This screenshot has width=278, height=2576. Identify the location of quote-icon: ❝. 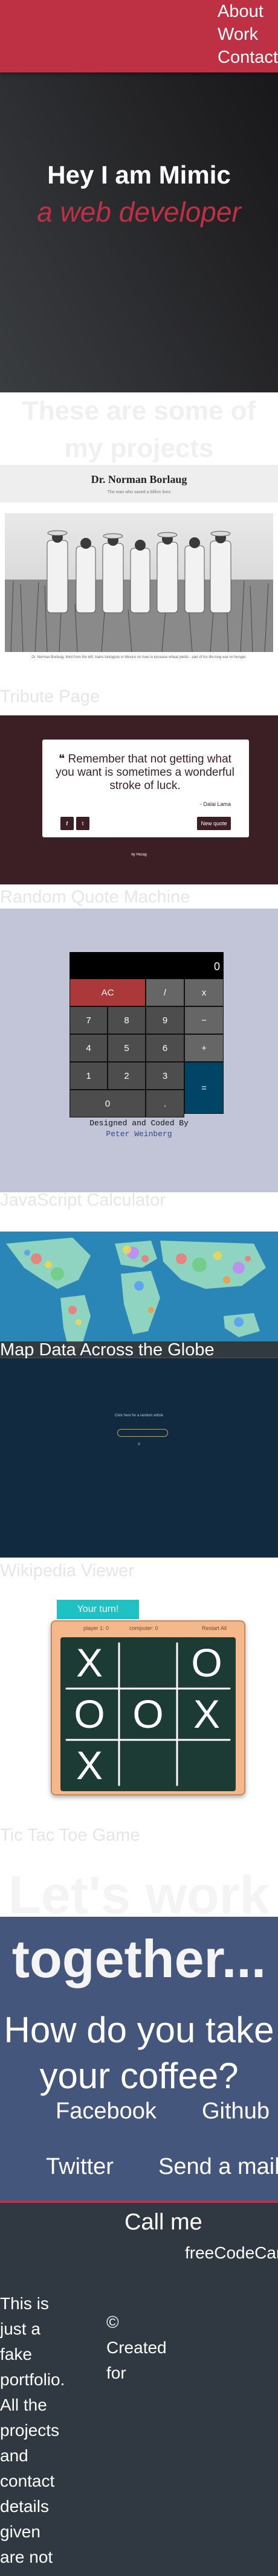
(63, 759).